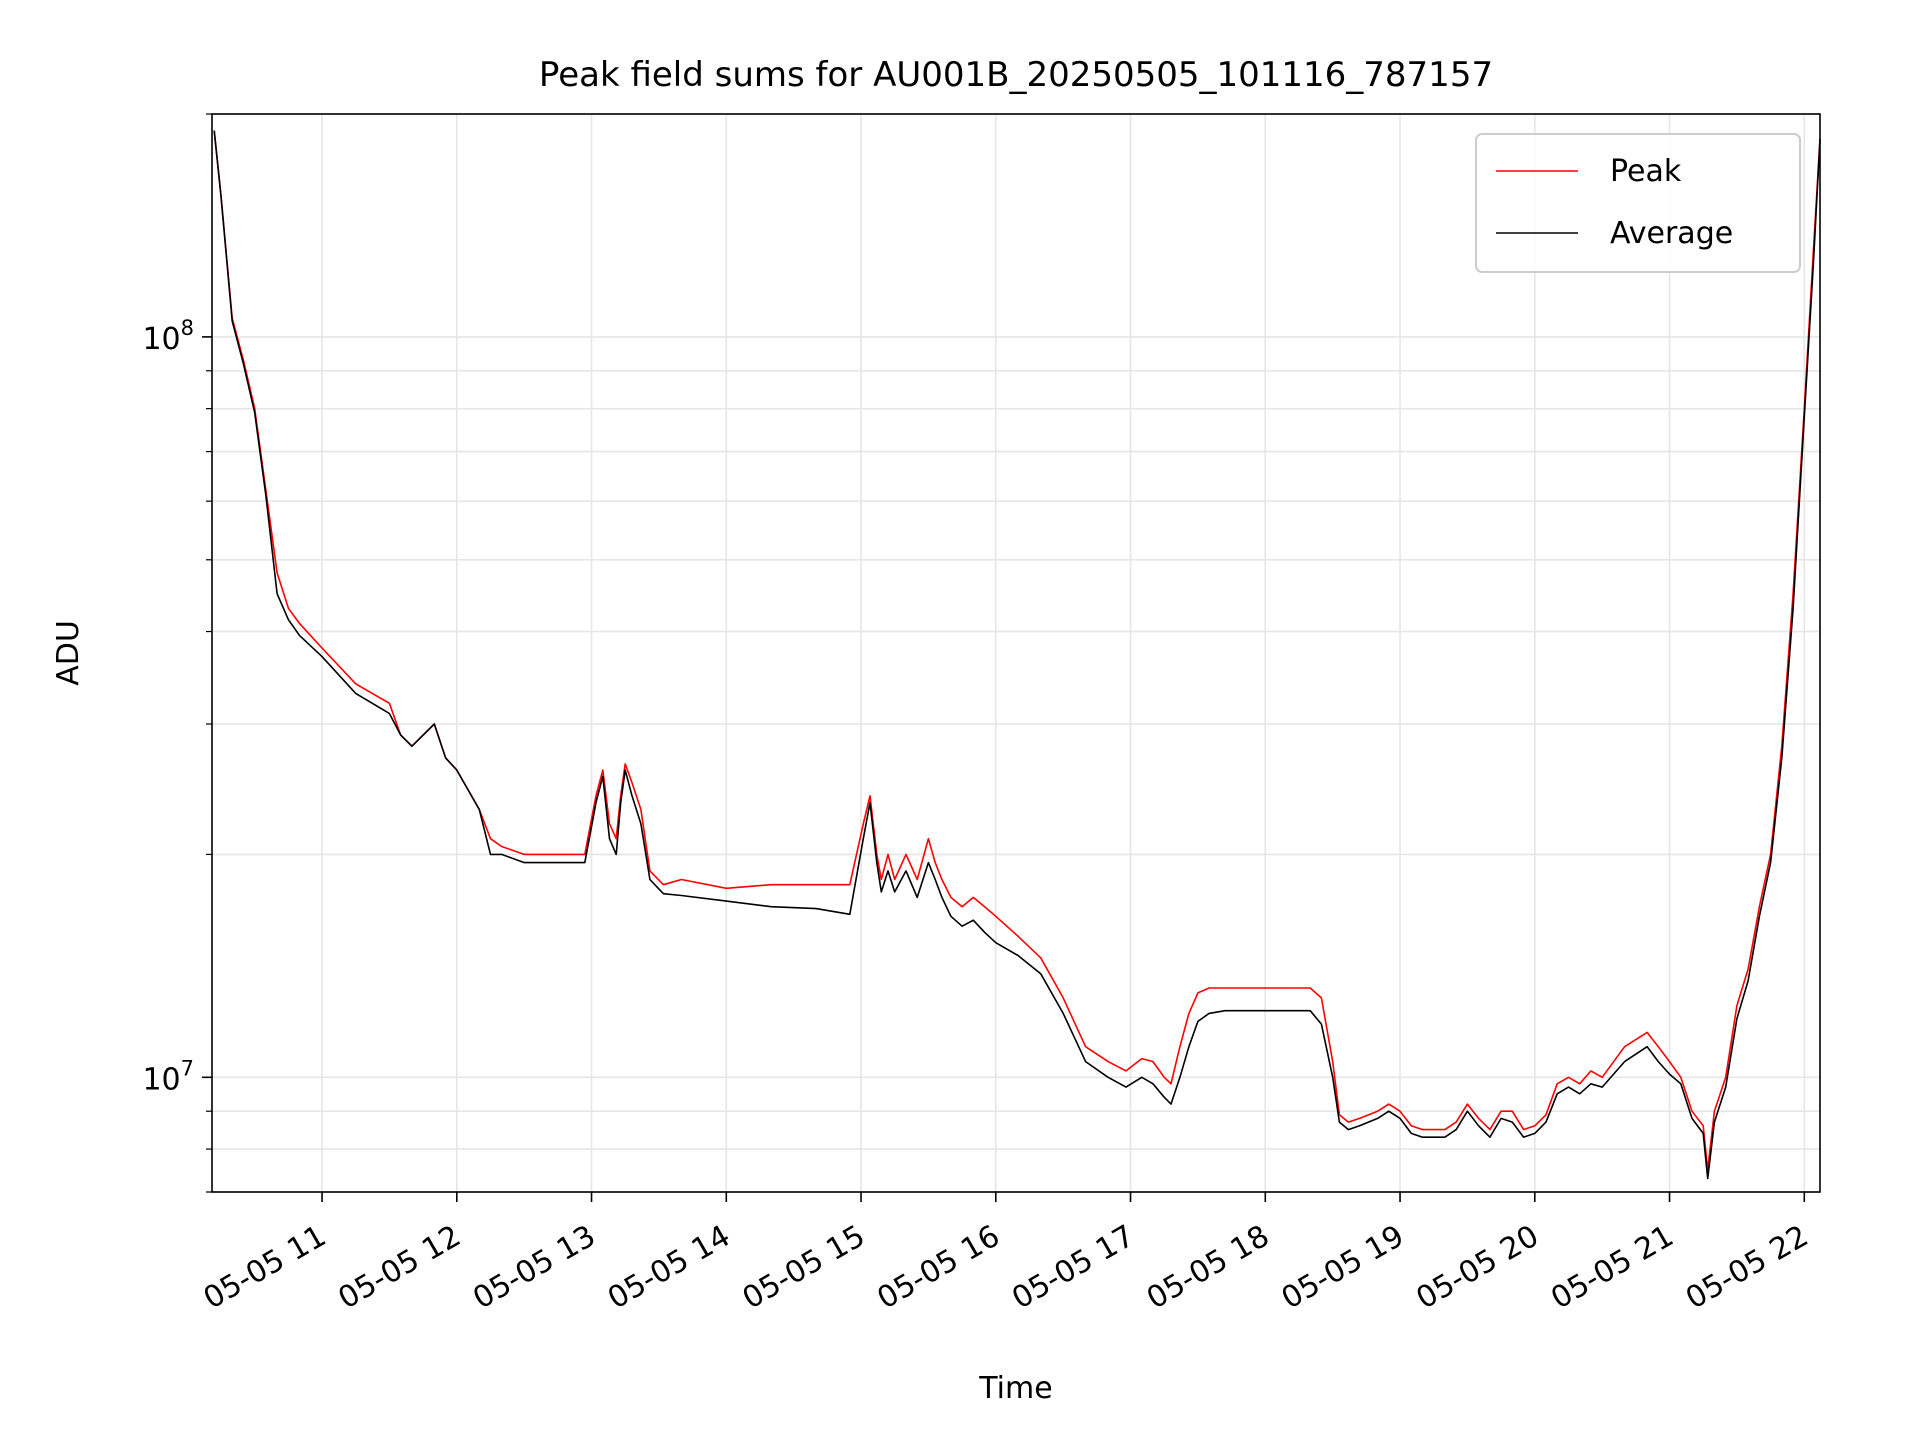 This screenshot has height=1440, width=1920. I want to click on y-axis-label: ADU, so click(68, 653).